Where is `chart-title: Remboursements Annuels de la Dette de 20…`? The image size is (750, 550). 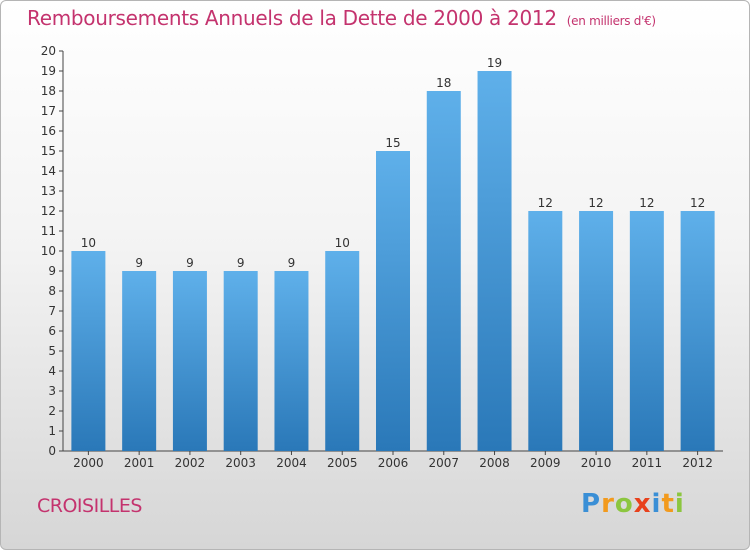
chart-title: Remboursements Annuels de la Dette de 20… is located at coordinates (341, 18).